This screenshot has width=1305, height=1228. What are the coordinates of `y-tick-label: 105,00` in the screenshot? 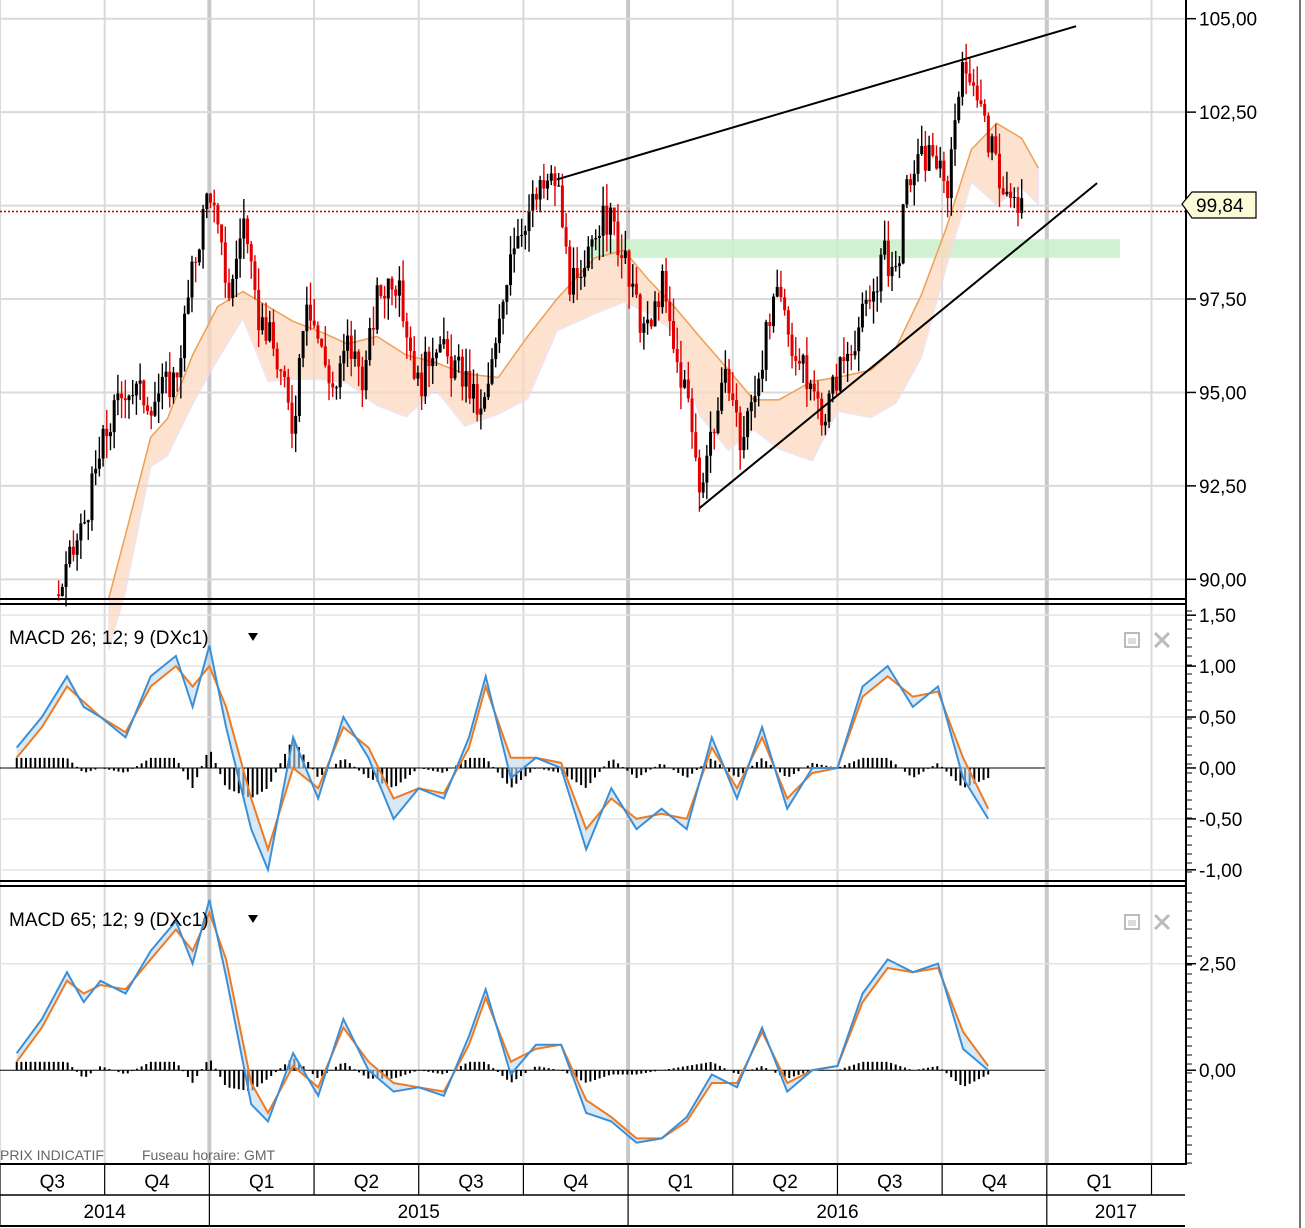 It's located at (1228, 20).